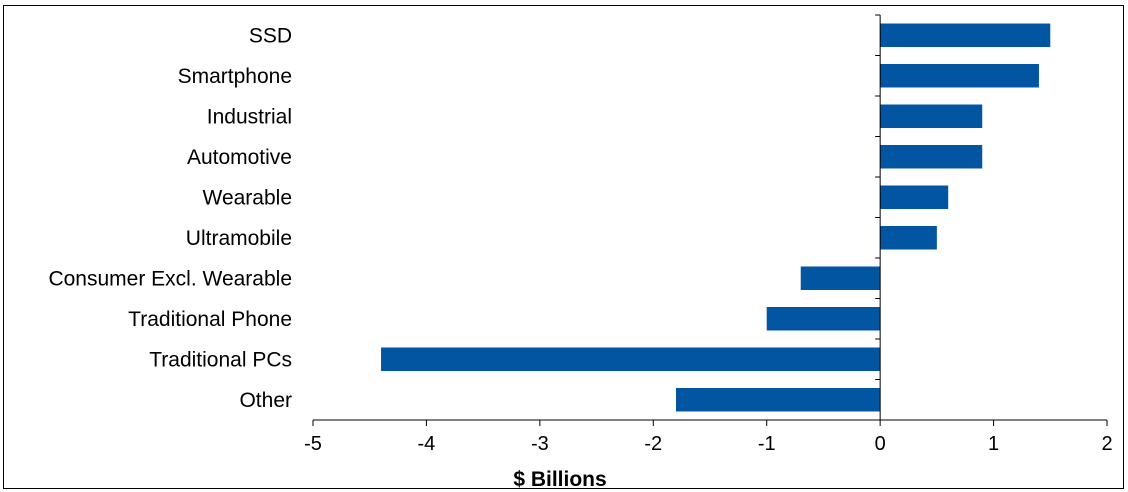  I want to click on category-label-wearable: Wearable, so click(248, 197).